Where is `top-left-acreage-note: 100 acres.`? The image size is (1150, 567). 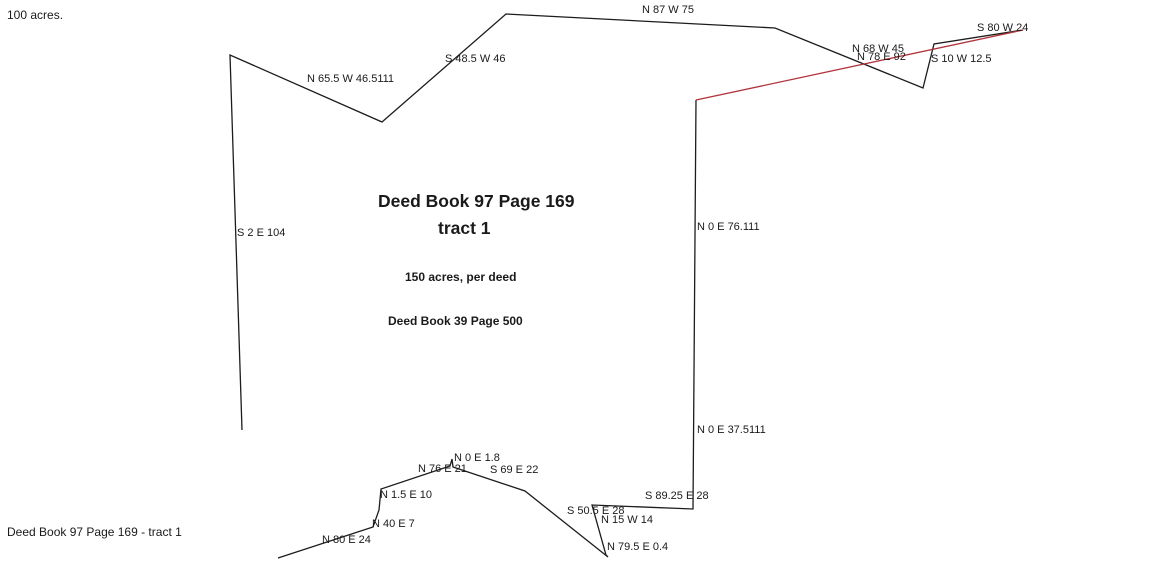
top-left-acreage-note: 100 acres. is located at coordinates (35, 15).